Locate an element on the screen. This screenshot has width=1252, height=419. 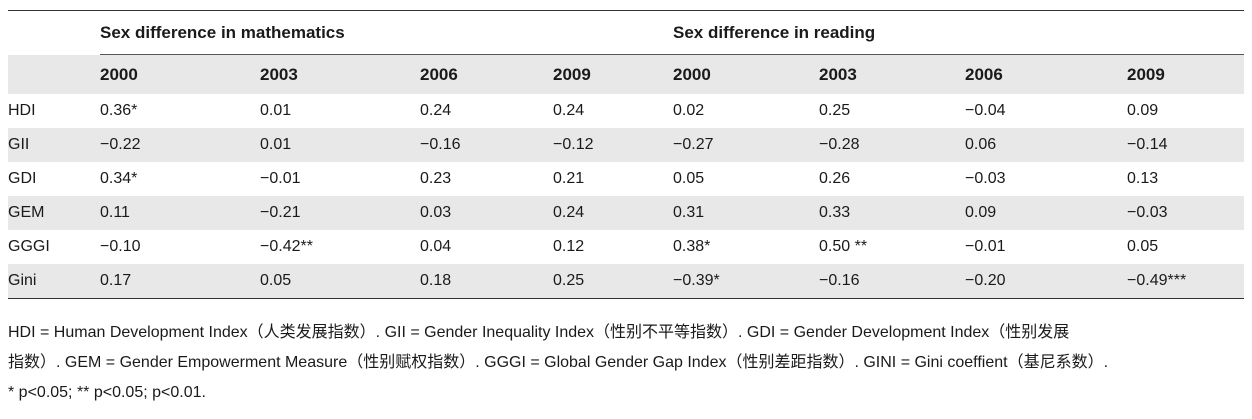
table-cell: 0.02 is located at coordinates (689, 110).